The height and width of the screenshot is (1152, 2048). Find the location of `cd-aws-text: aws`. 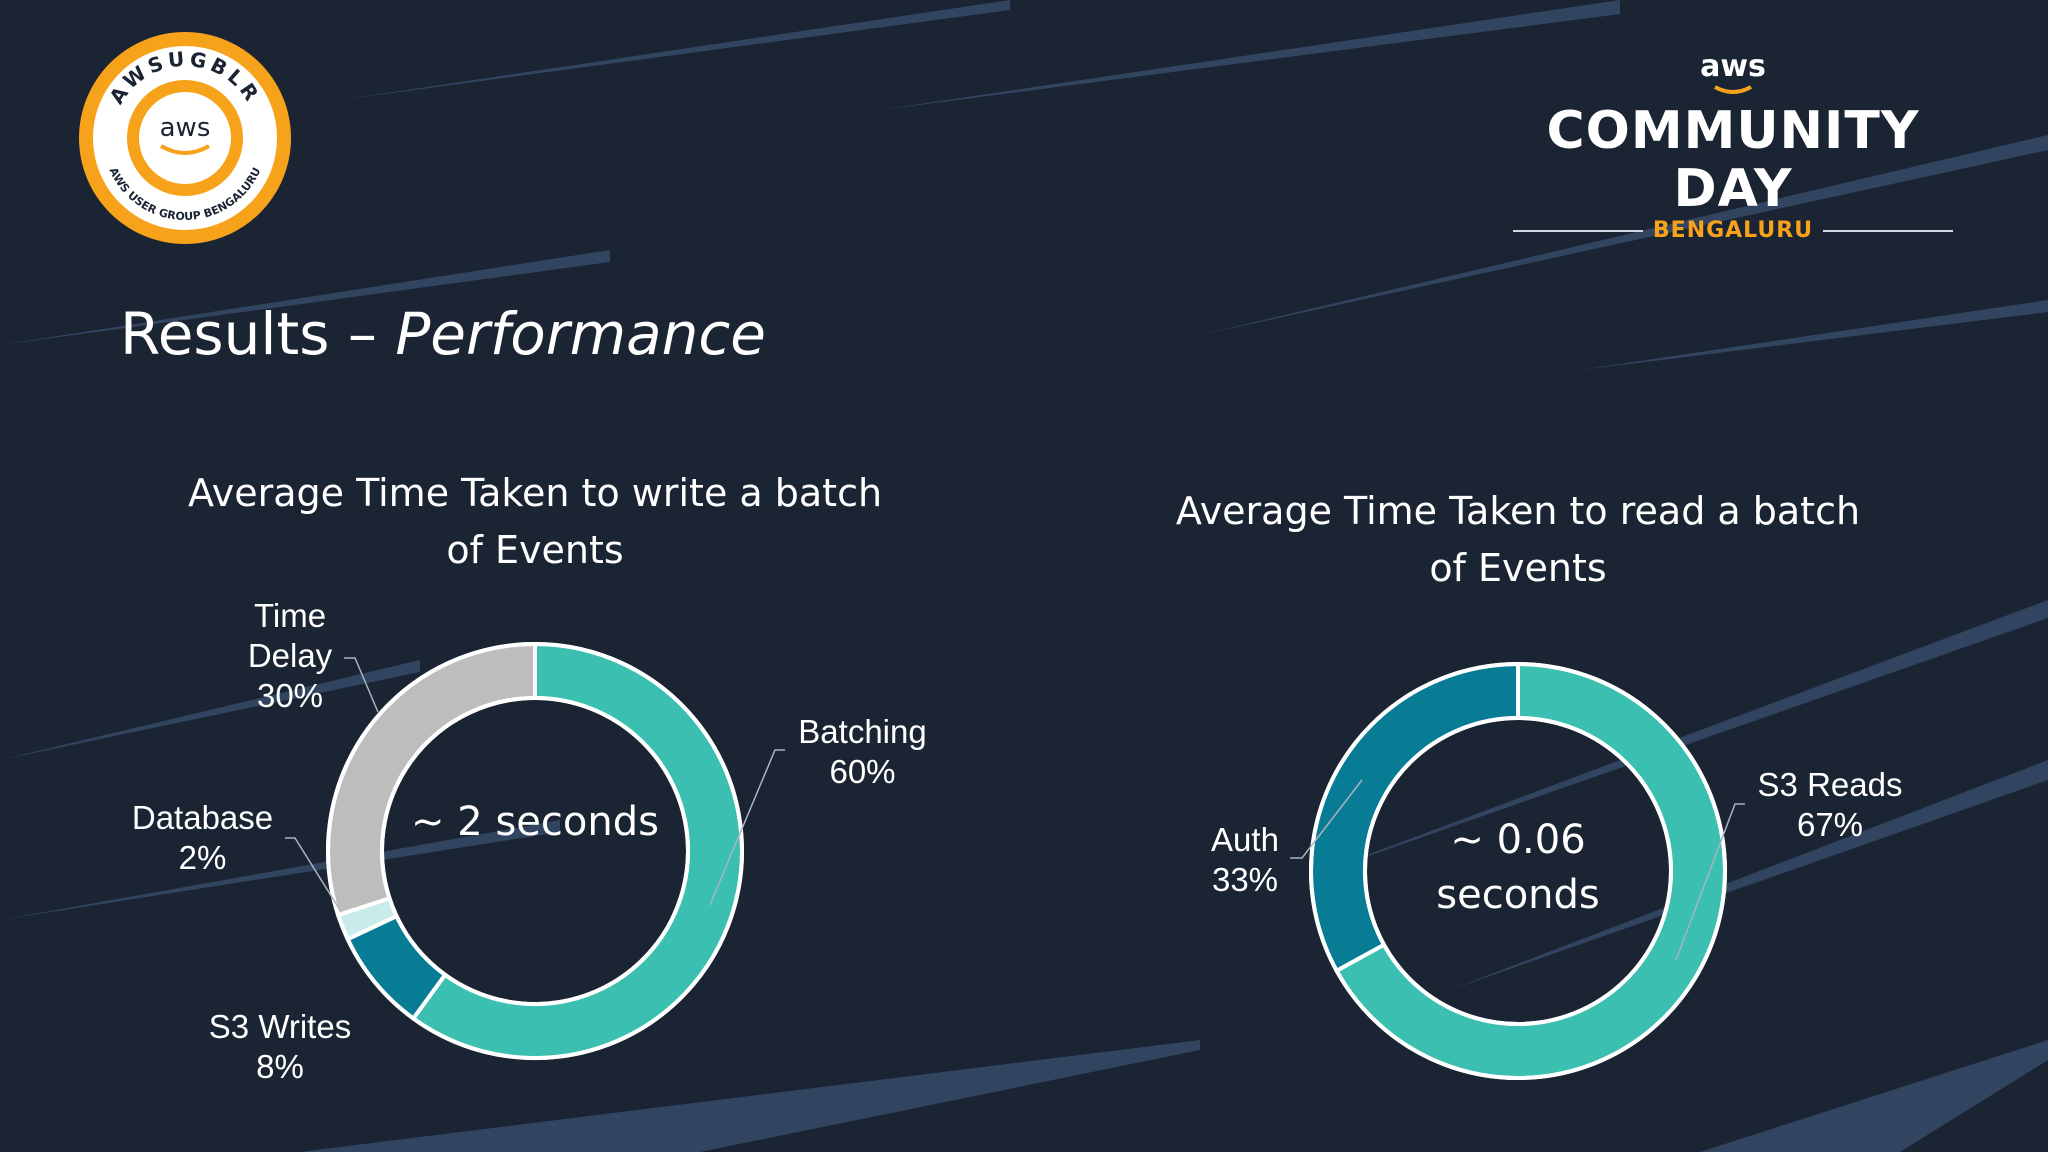

cd-aws-text: aws is located at coordinates (1733, 66).